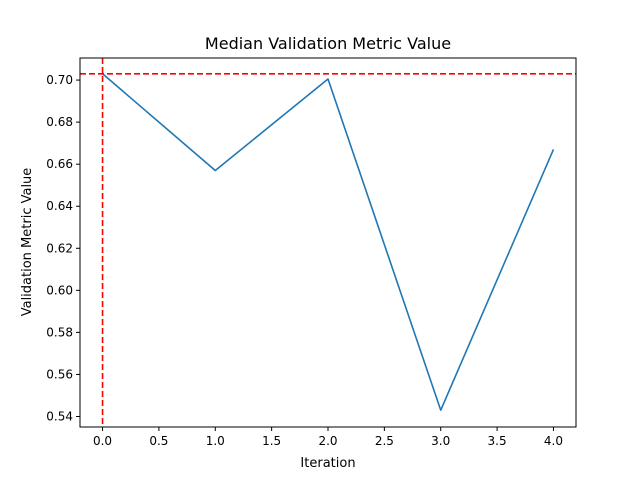 This screenshot has width=640, height=480. Describe the element at coordinates (59, 332) in the screenshot. I see `y-tick-label: 0.58` at that location.